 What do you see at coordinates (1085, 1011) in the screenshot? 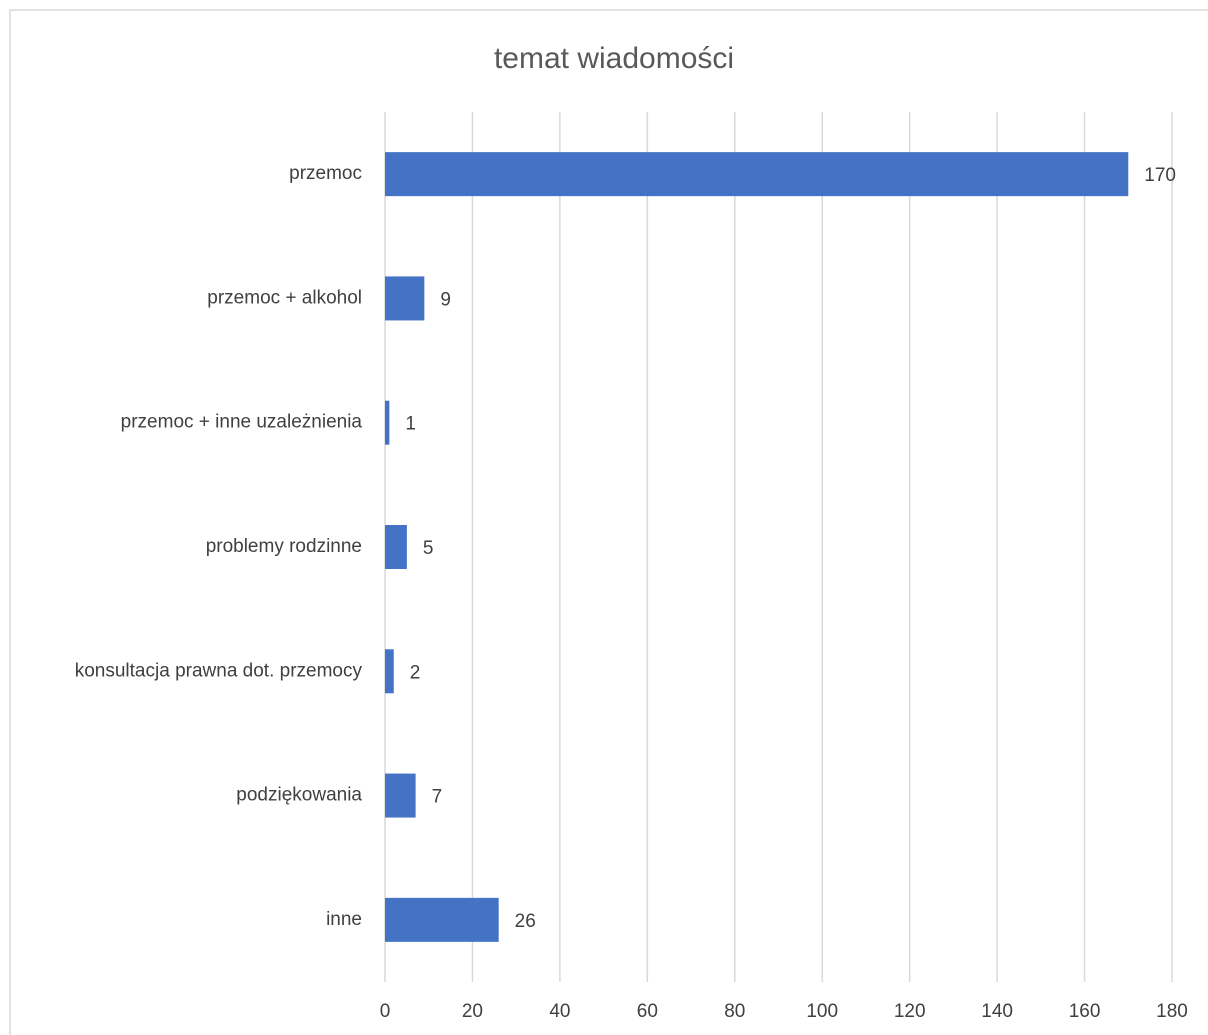
I see `x-tick-label: 160` at bounding box center [1085, 1011].